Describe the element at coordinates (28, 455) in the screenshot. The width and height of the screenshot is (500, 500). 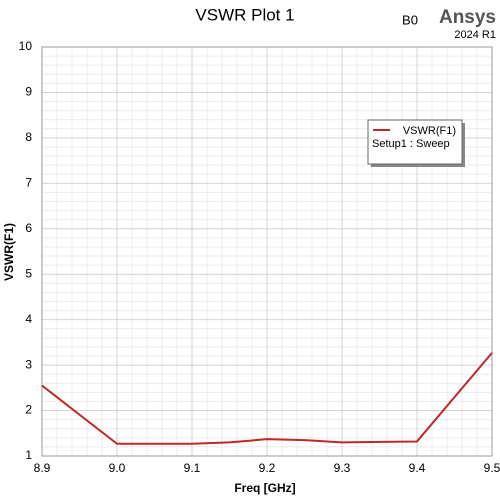
I see `y-tick-label: 1` at that location.